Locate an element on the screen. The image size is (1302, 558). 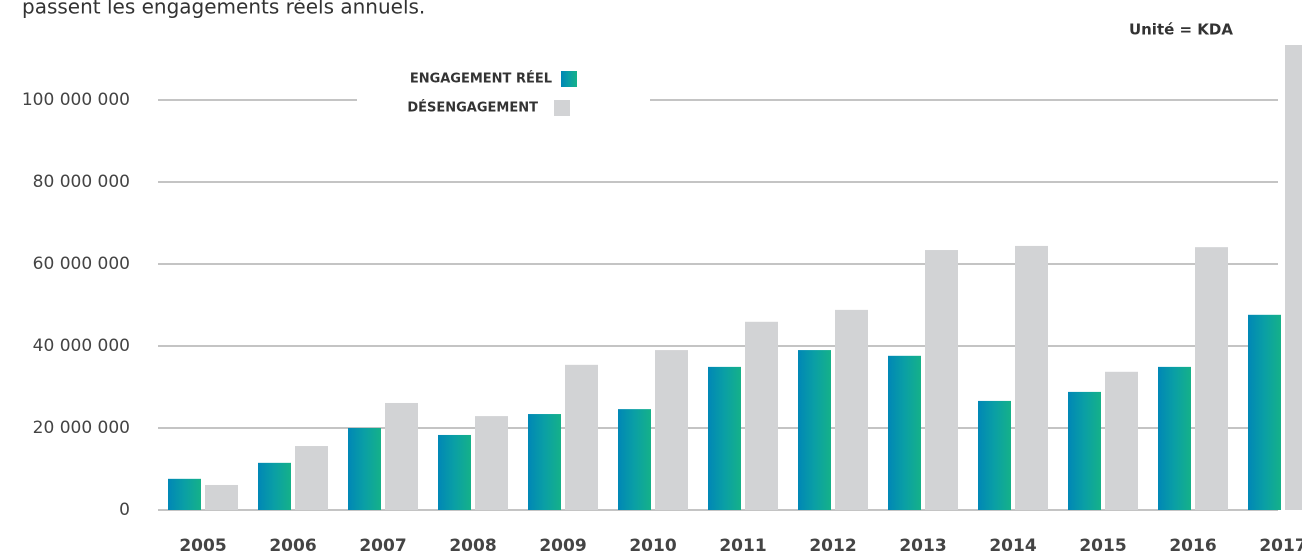
x-tick-label: 2015 is located at coordinates (1102, 545).